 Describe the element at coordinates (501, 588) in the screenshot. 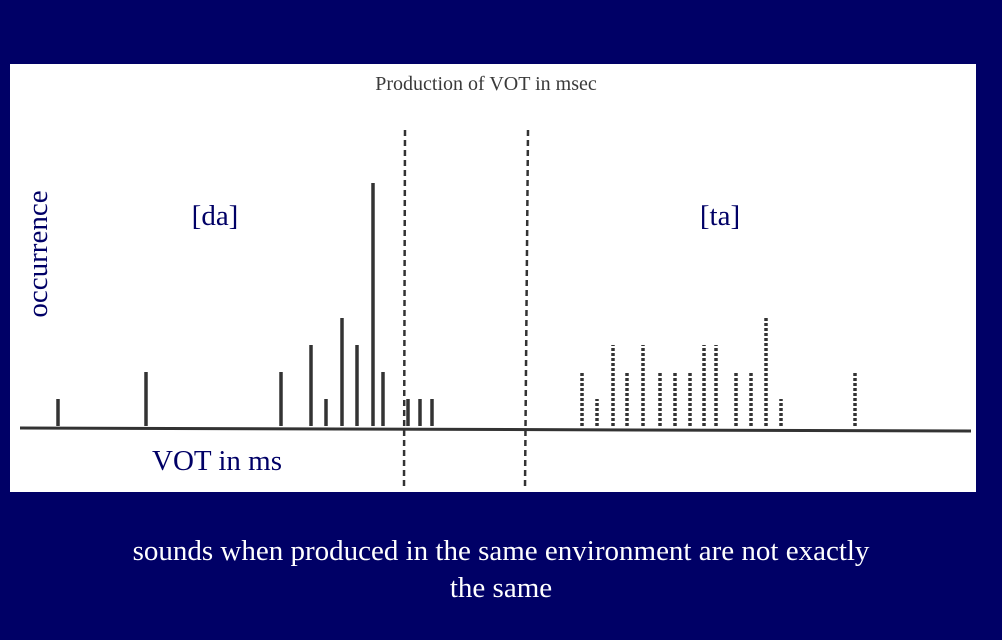

I see `caption-line-2: the same` at that location.